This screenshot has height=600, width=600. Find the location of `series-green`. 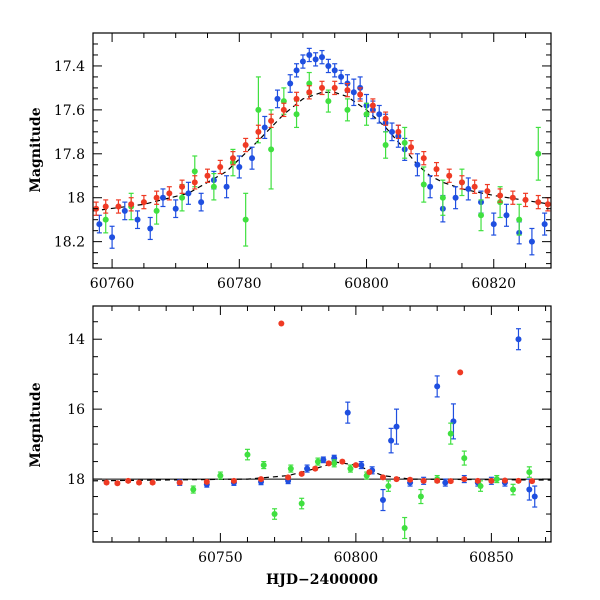

series-green is located at coordinates (361, 481).